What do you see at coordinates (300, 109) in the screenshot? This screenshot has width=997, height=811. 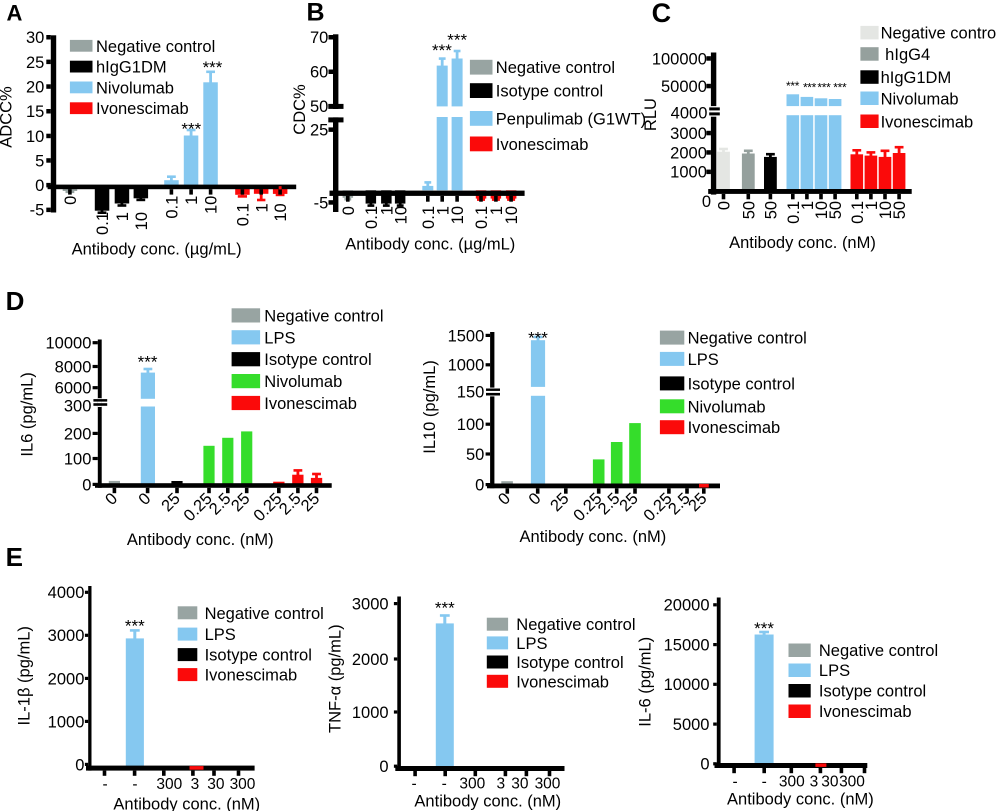 I see `svg-text: CDC%` at bounding box center [300, 109].